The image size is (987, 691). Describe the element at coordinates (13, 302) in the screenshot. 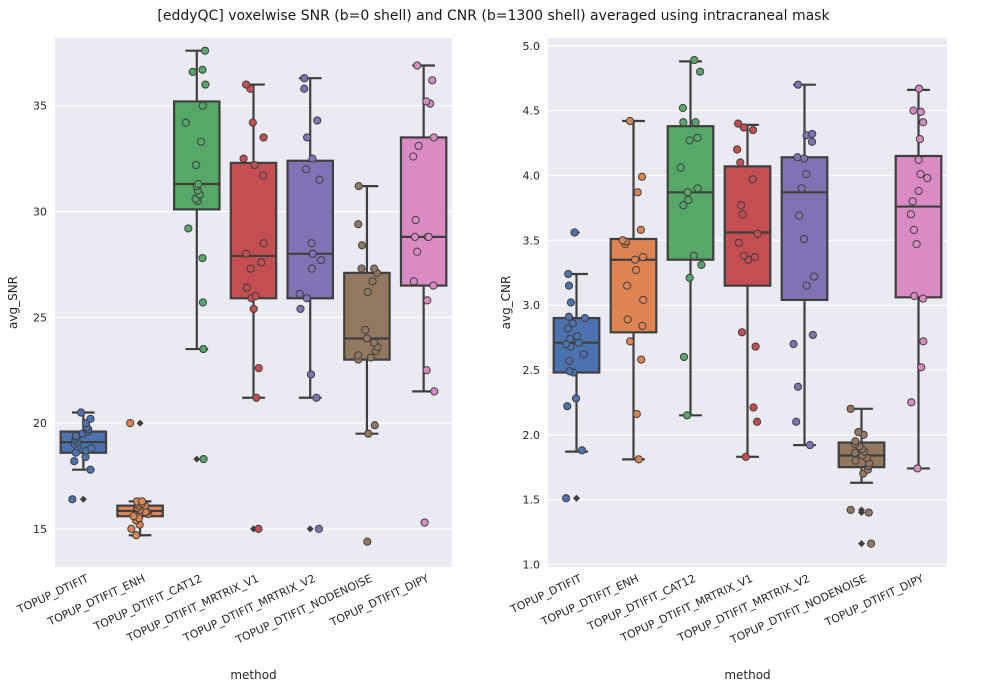

I see `y-axis-label: avg_SNR` at that location.